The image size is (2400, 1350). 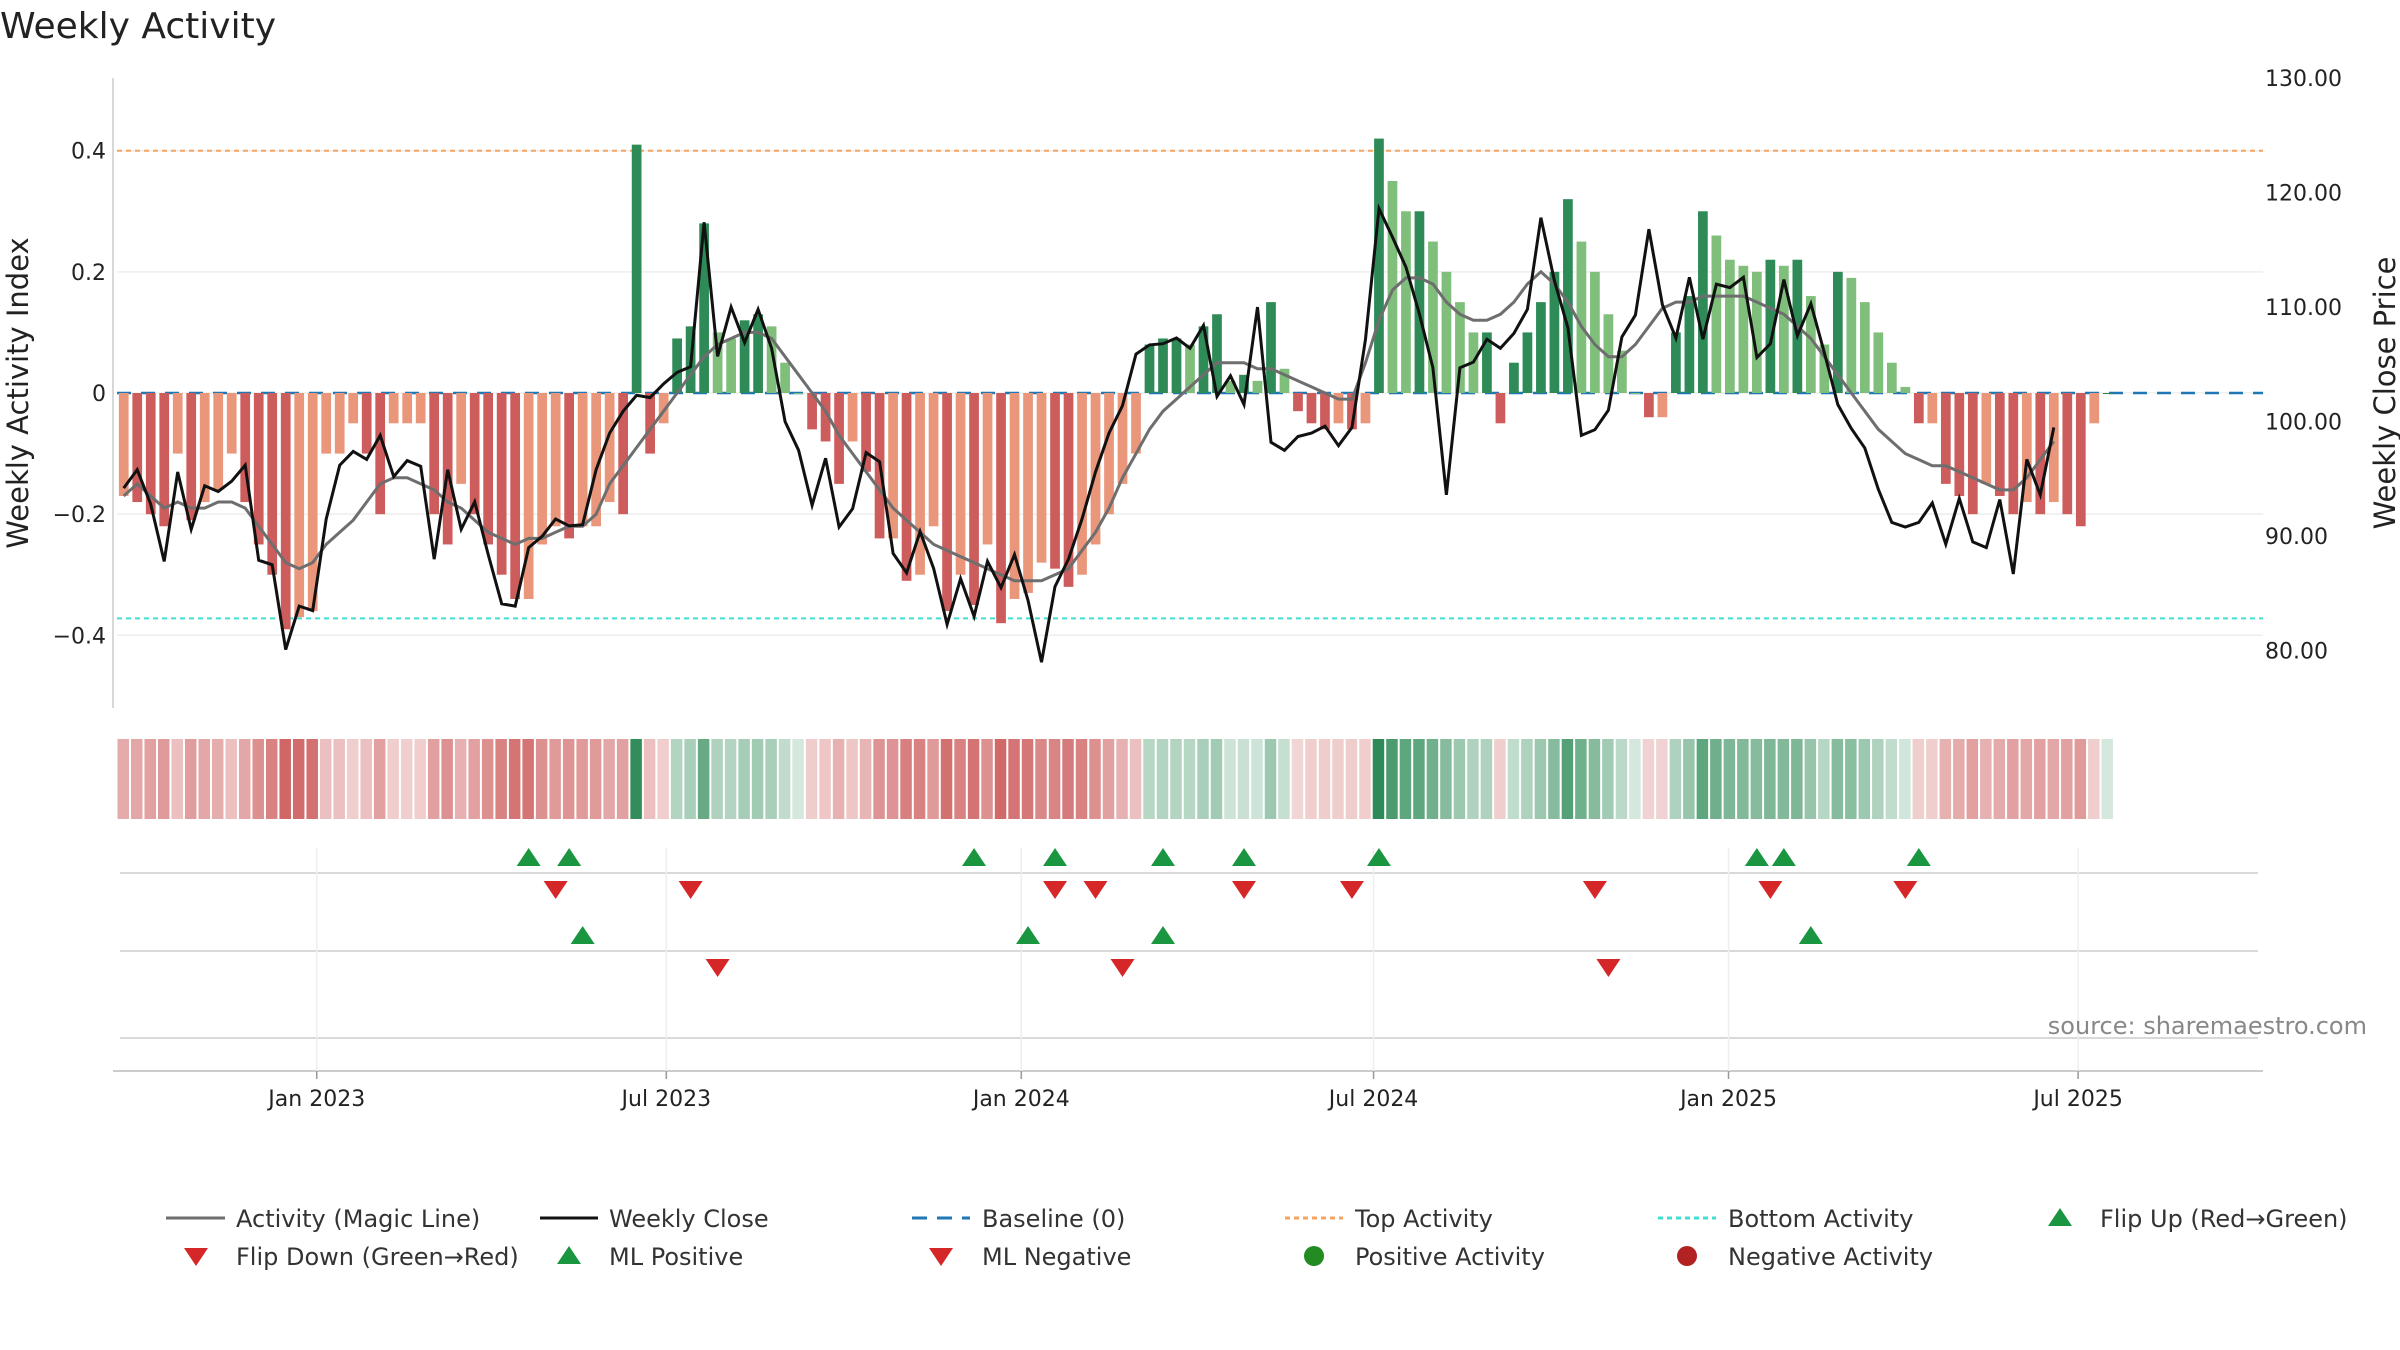 What do you see at coordinates (2207, 1026) in the screenshot?
I see `source-label: source: sharemaestro.com` at bounding box center [2207, 1026].